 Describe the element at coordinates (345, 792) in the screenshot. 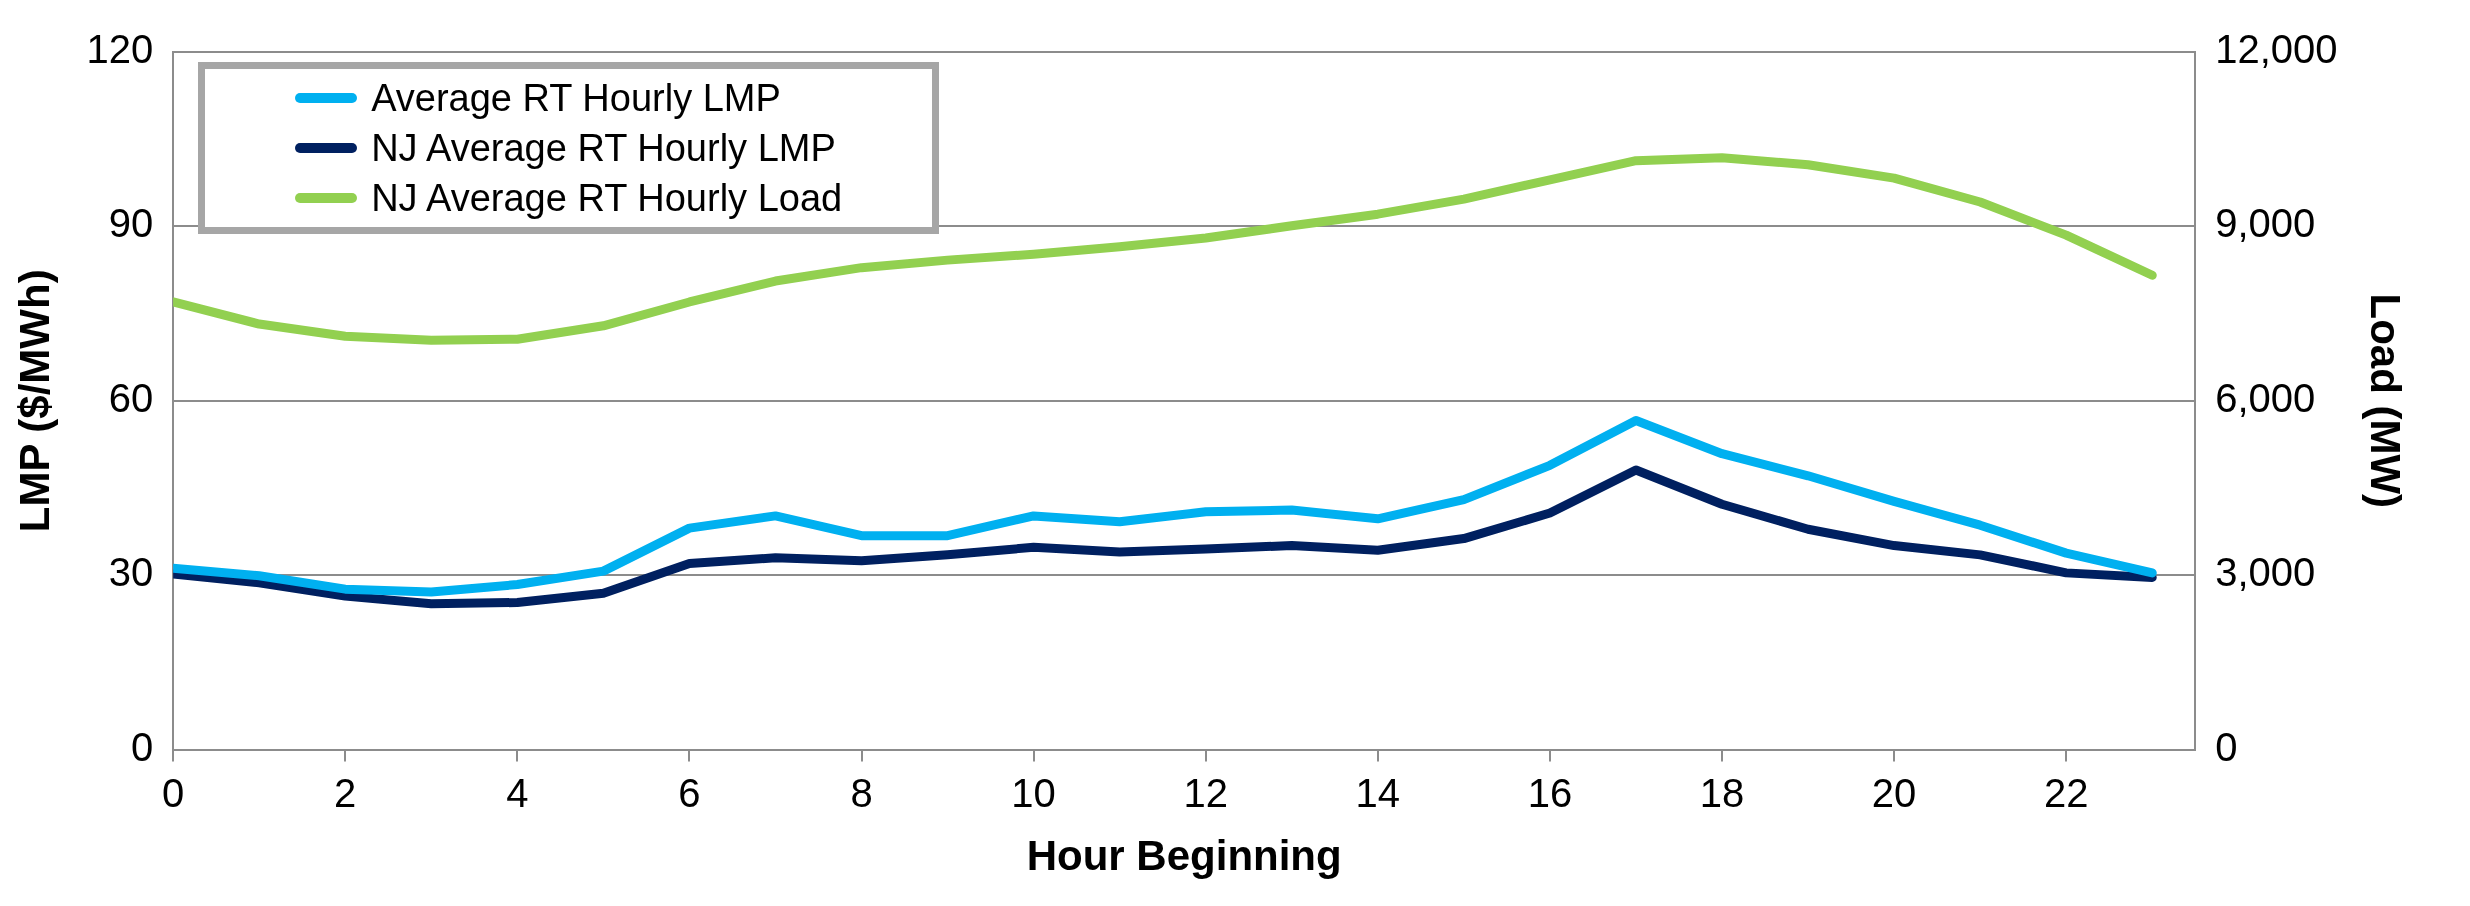

I see `x-tick-label: 2` at that location.